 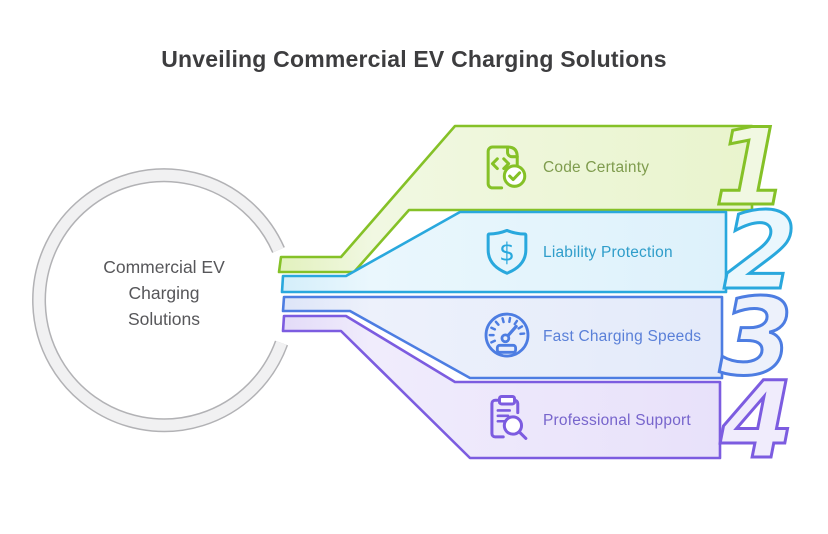 What do you see at coordinates (608, 252) in the screenshot?
I see `item-label-2: Liability Protection` at bounding box center [608, 252].